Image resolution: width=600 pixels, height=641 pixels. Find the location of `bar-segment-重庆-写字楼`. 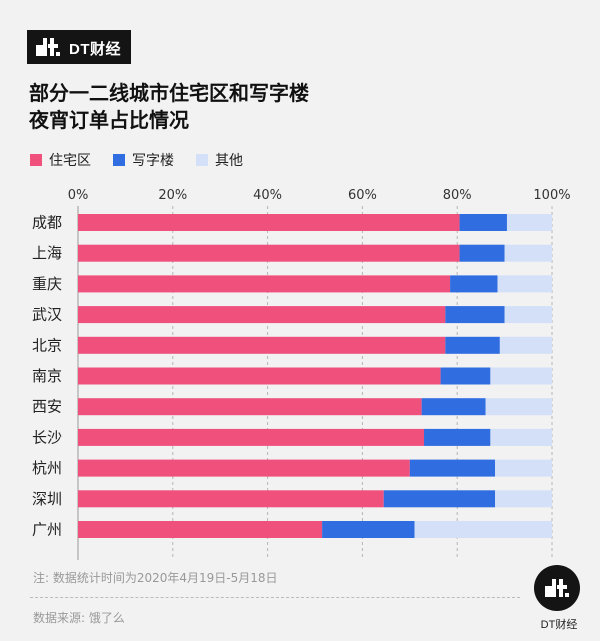

bar-segment-重庆-写字楼 is located at coordinates (474, 284).